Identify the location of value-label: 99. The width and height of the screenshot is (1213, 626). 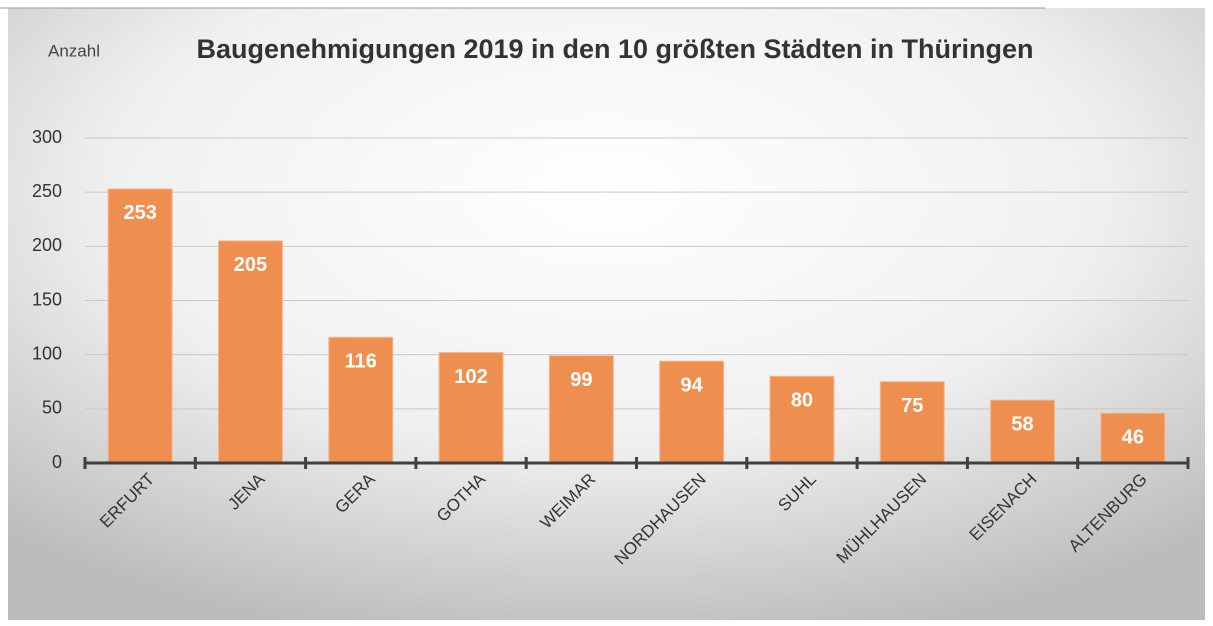
(581, 380).